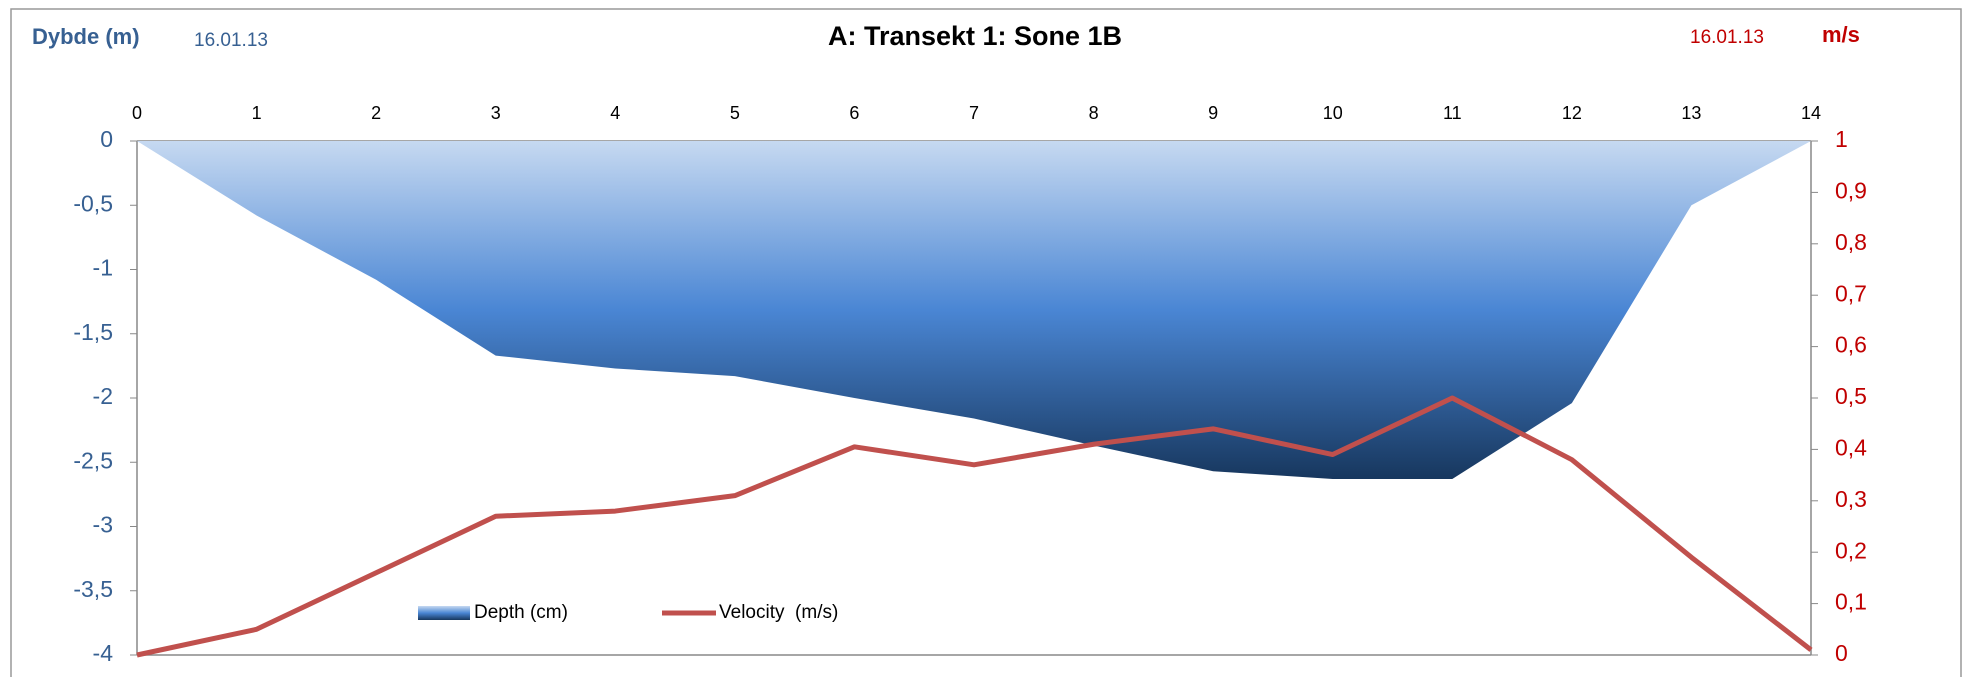  What do you see at coordinates (1851, 550) in the screenshot?
I see `y2-tick-label: 0,2` at bounding box center [1851, 550].